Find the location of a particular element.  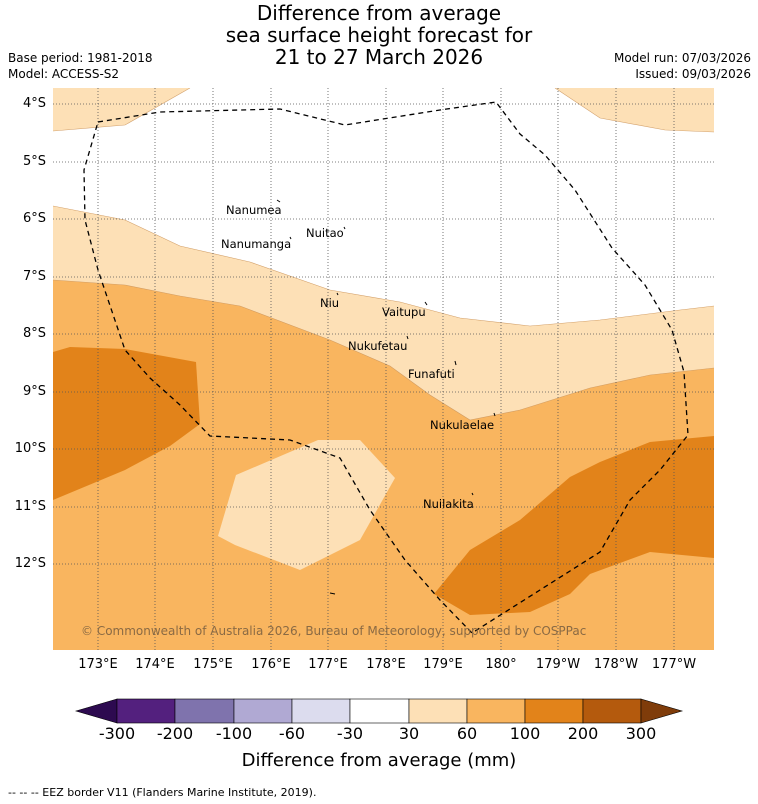

band-30-60-nw-corner is located at coordinates (121, 109).